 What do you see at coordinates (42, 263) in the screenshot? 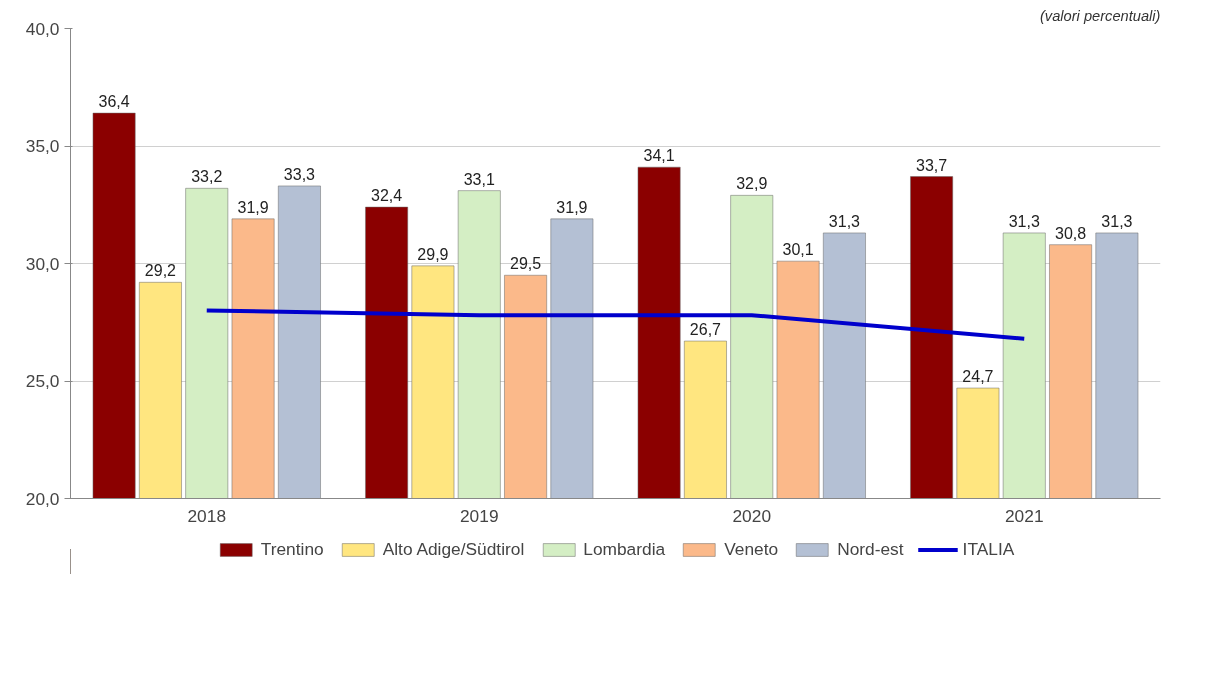
I see `y-tick-label: 30,0` at bounding box center [42, 263].